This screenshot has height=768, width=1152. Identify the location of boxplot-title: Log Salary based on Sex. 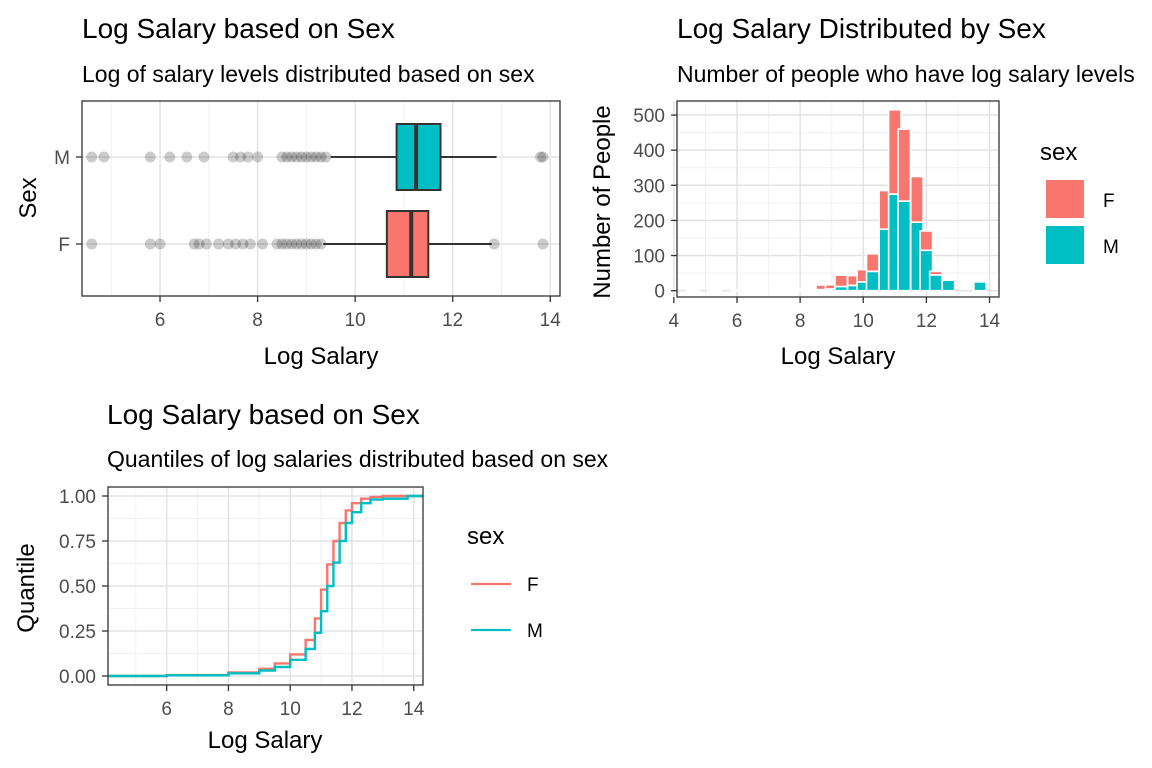
(238, 28).